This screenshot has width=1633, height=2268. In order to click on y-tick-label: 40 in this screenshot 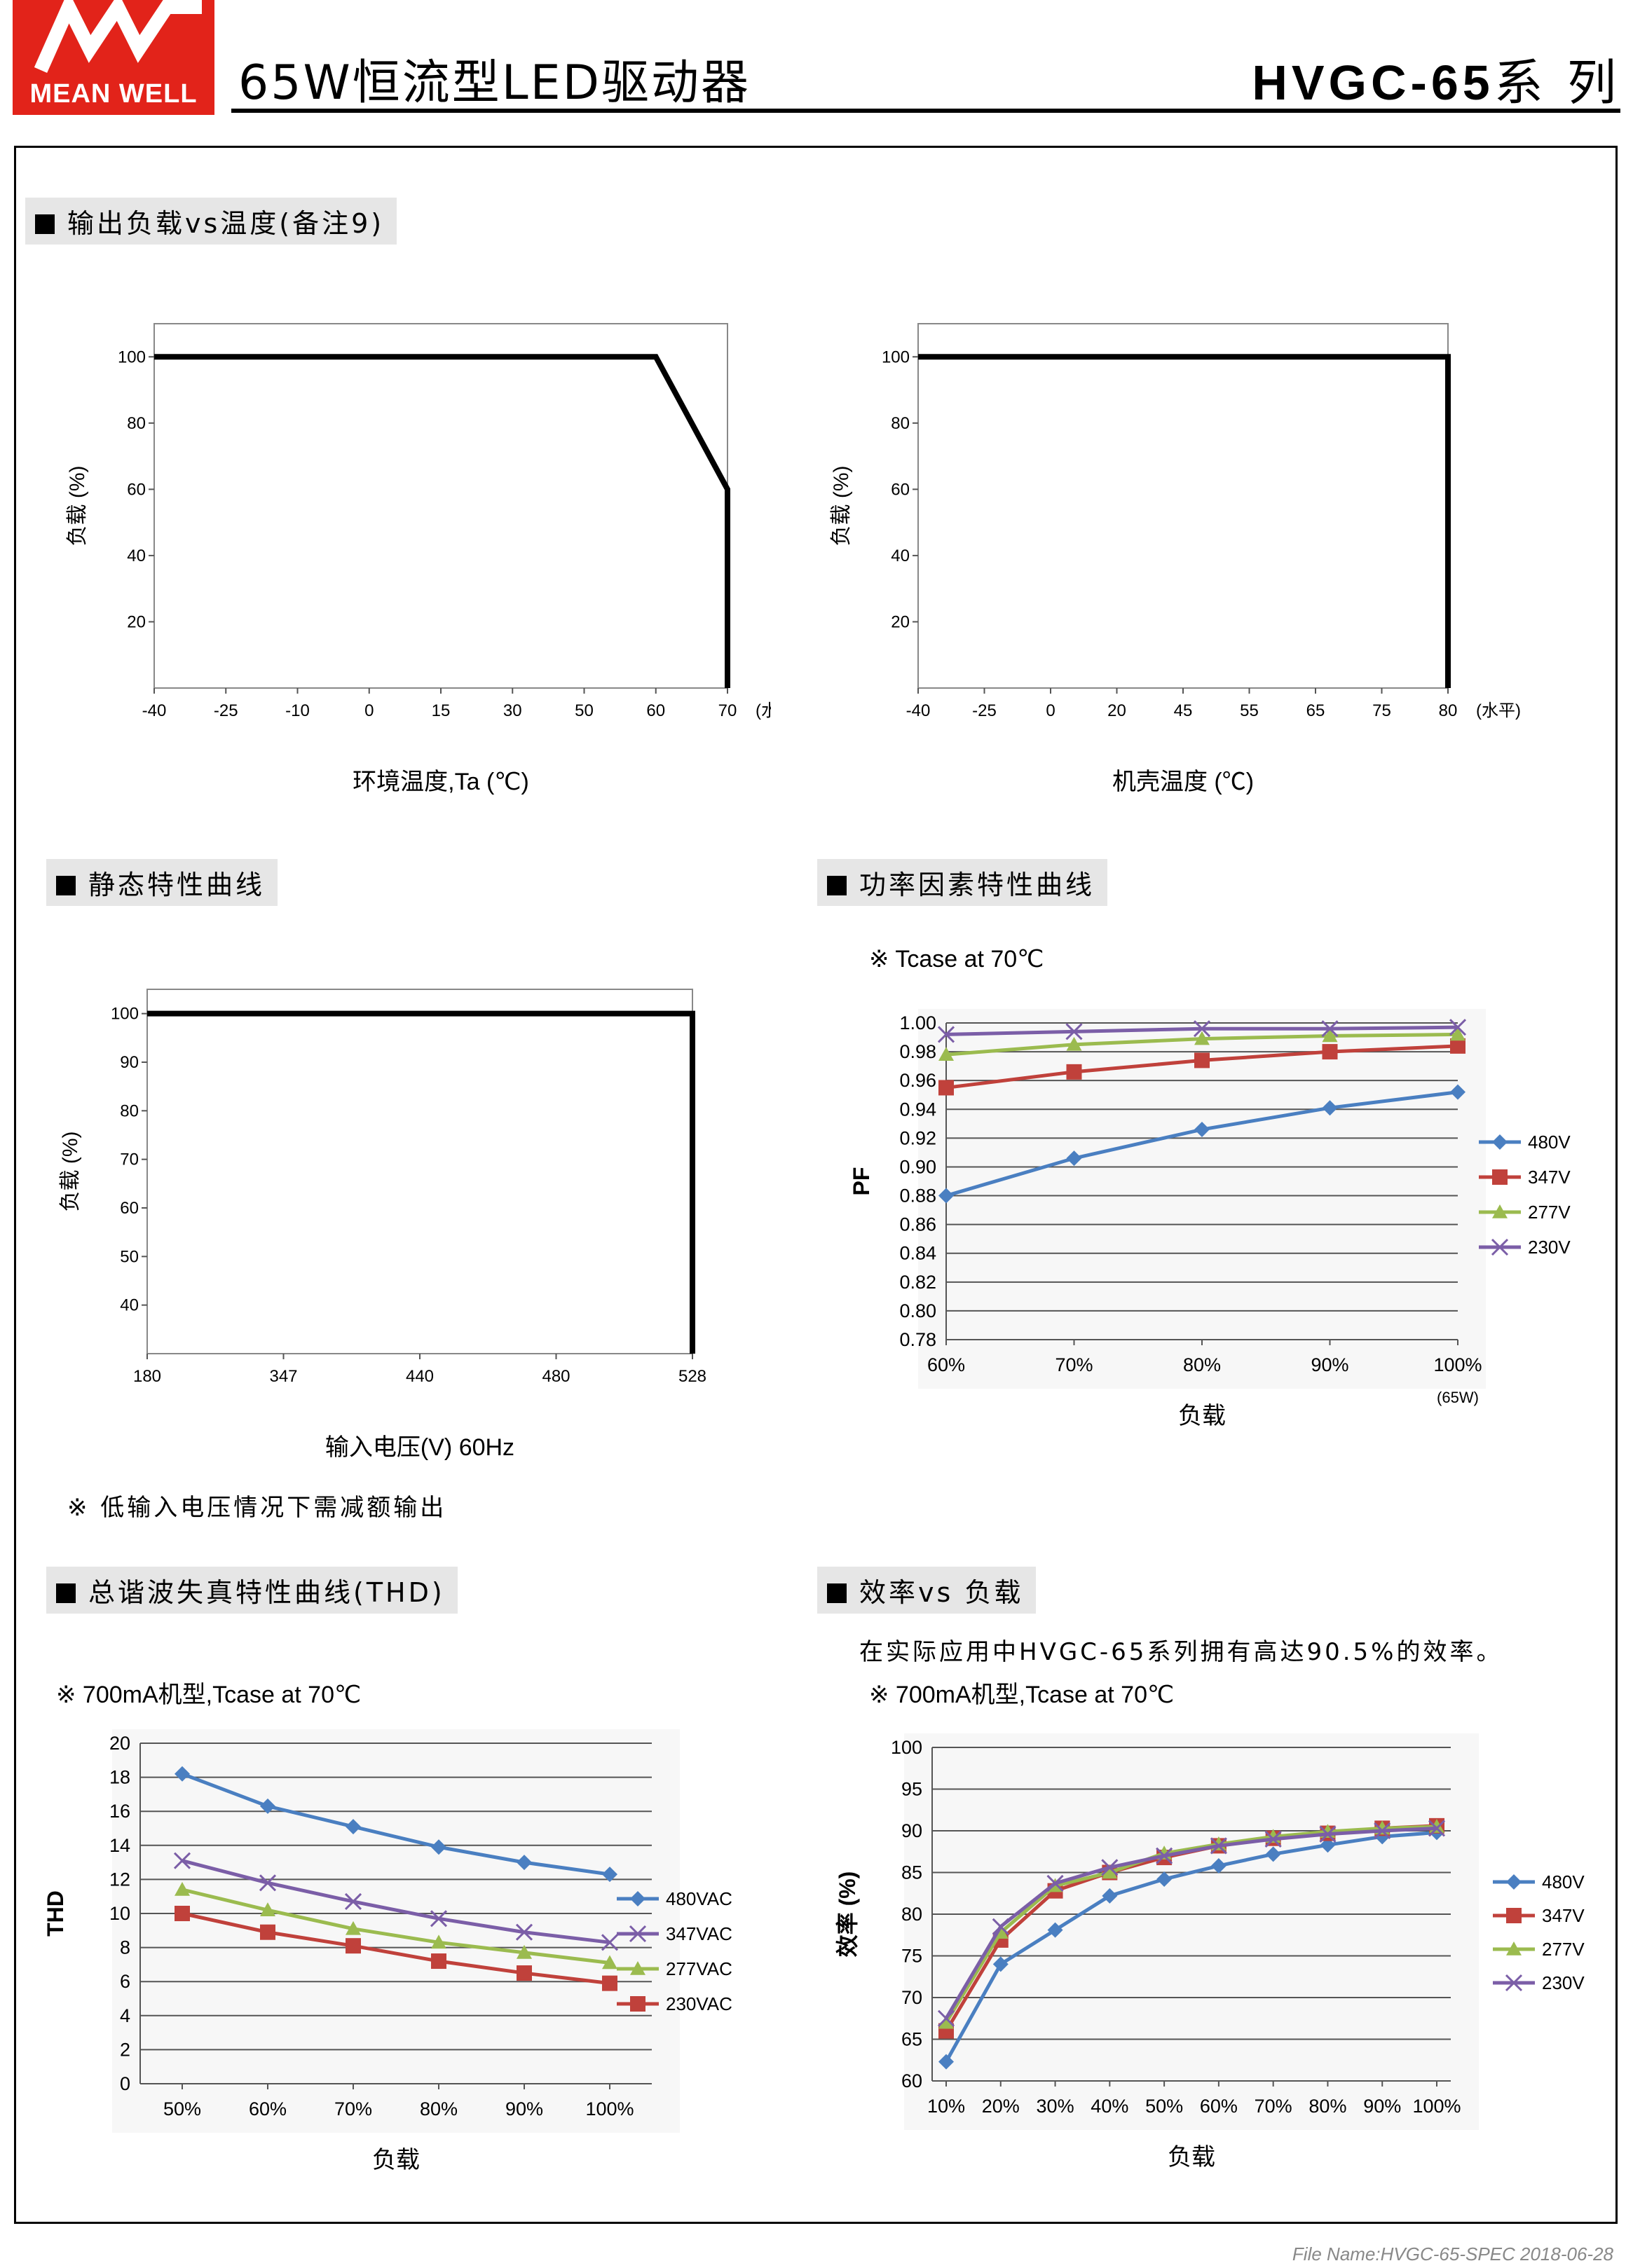, I will do `click(130, 1305)`.